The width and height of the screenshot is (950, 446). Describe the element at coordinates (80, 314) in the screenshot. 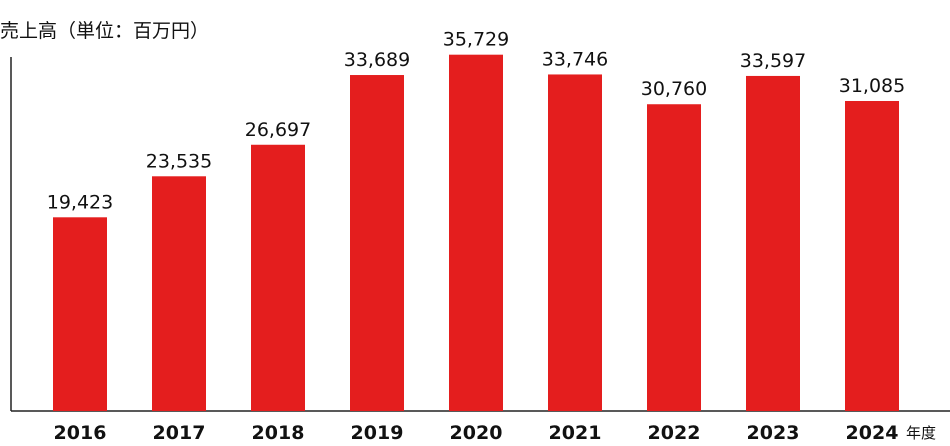

I see `bar-2016` at that location.